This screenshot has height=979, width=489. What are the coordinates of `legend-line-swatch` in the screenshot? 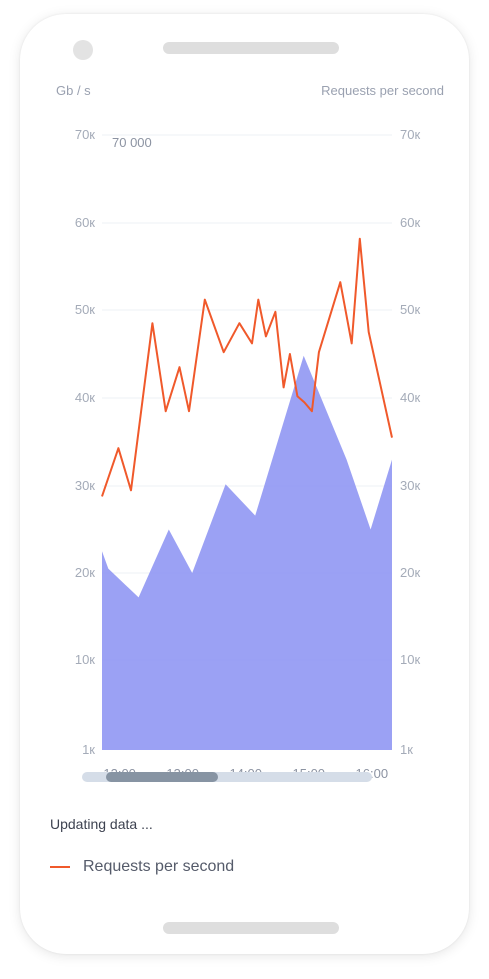 It's located at (60, 867).